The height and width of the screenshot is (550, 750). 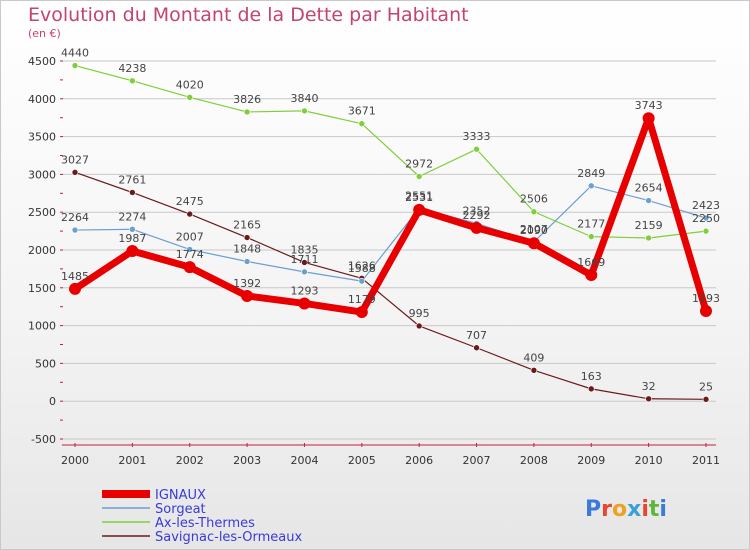 I want to click on data-label: 2551, so click(x=419, y=195).